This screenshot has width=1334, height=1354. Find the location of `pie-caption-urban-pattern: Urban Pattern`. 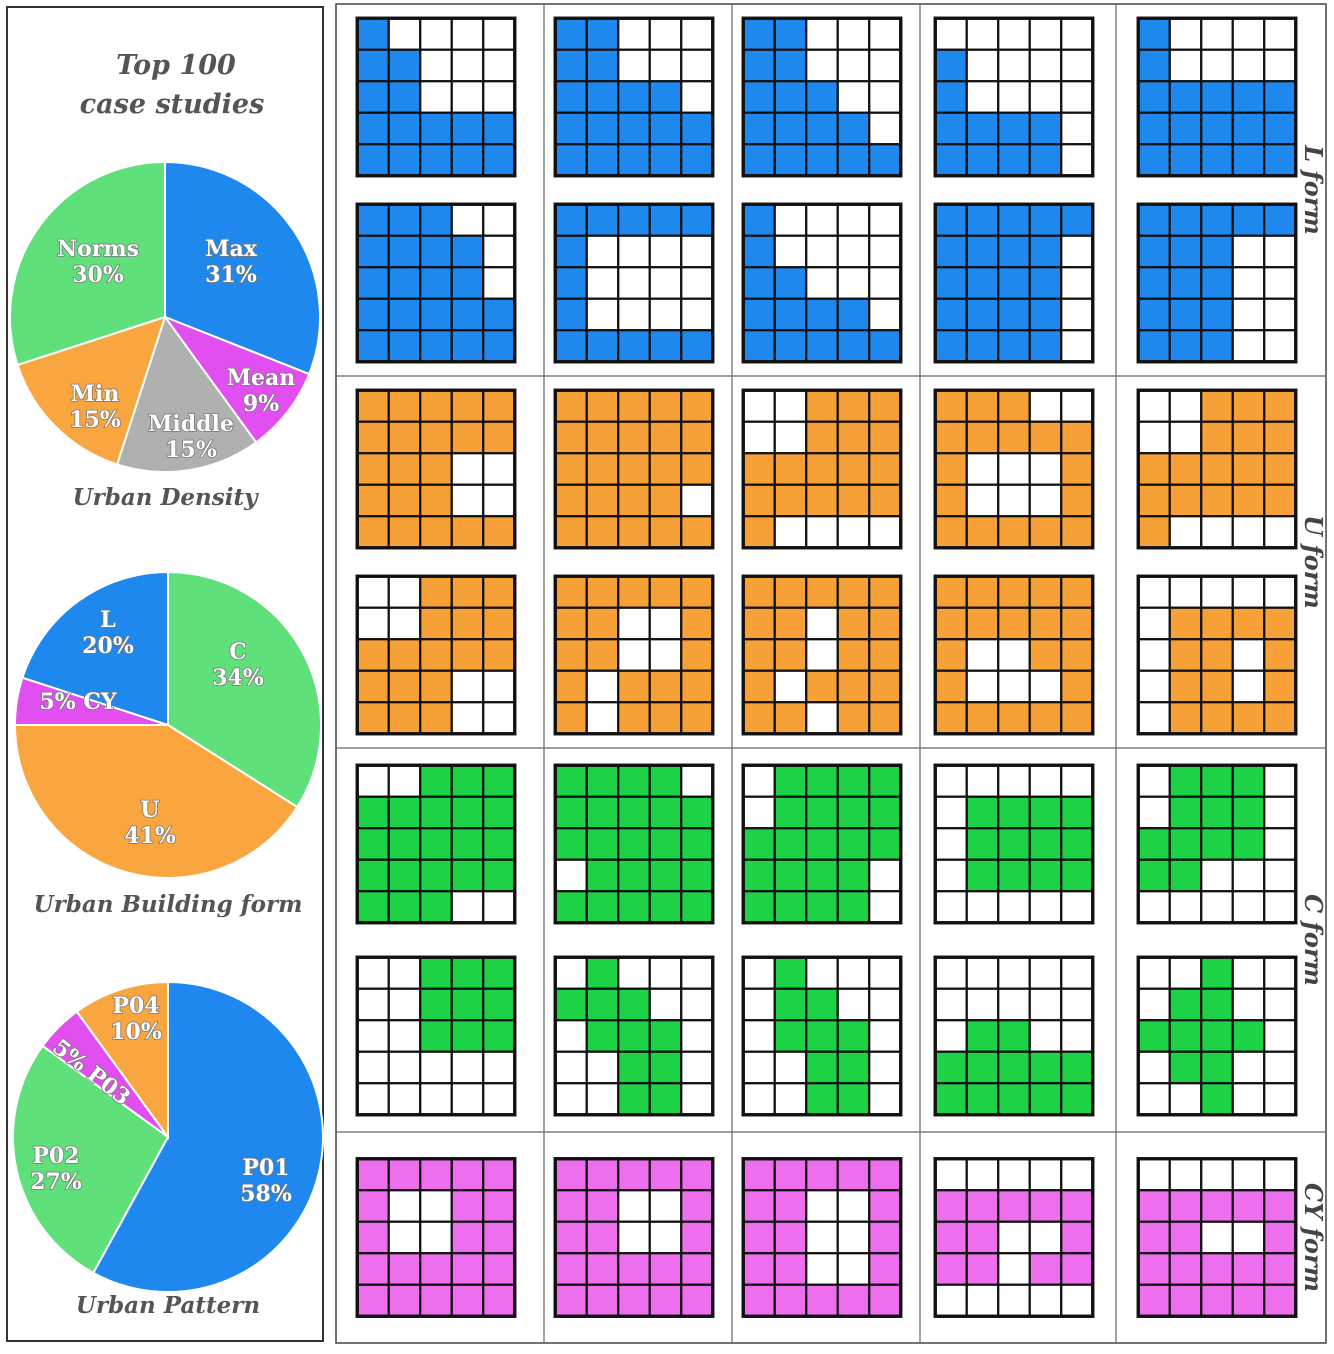

pie-caption-urban-pattern: Urban Pattern is located at coordinates (168, 1305).